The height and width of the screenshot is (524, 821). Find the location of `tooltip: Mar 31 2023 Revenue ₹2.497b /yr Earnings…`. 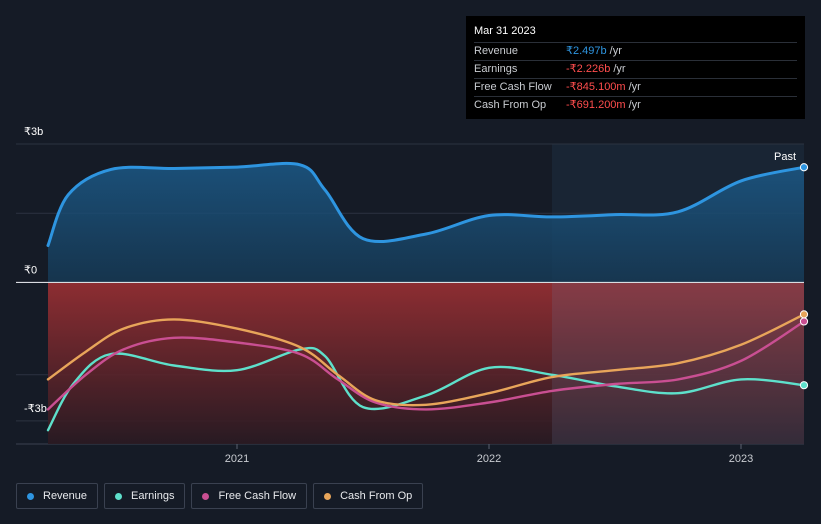

tooltip: Mar 31 2023 Revenue ₹2.497b /yr Earnings… is located at coordinates (635, 67).